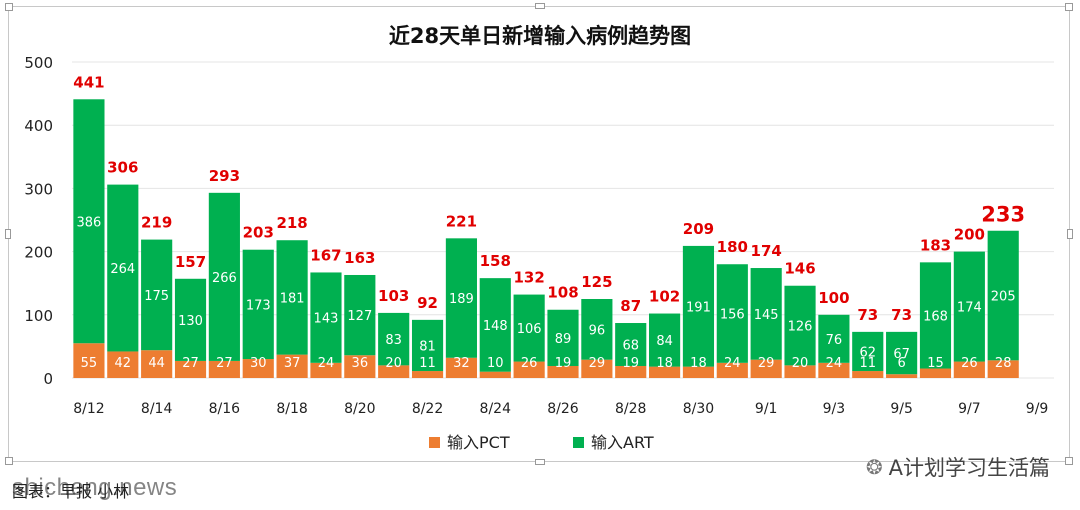 This screenshot has height=510, width=1080. Describe the element at coordinates (9, 7) in the screenshot. I see `resize-handle-top-left` at that location.